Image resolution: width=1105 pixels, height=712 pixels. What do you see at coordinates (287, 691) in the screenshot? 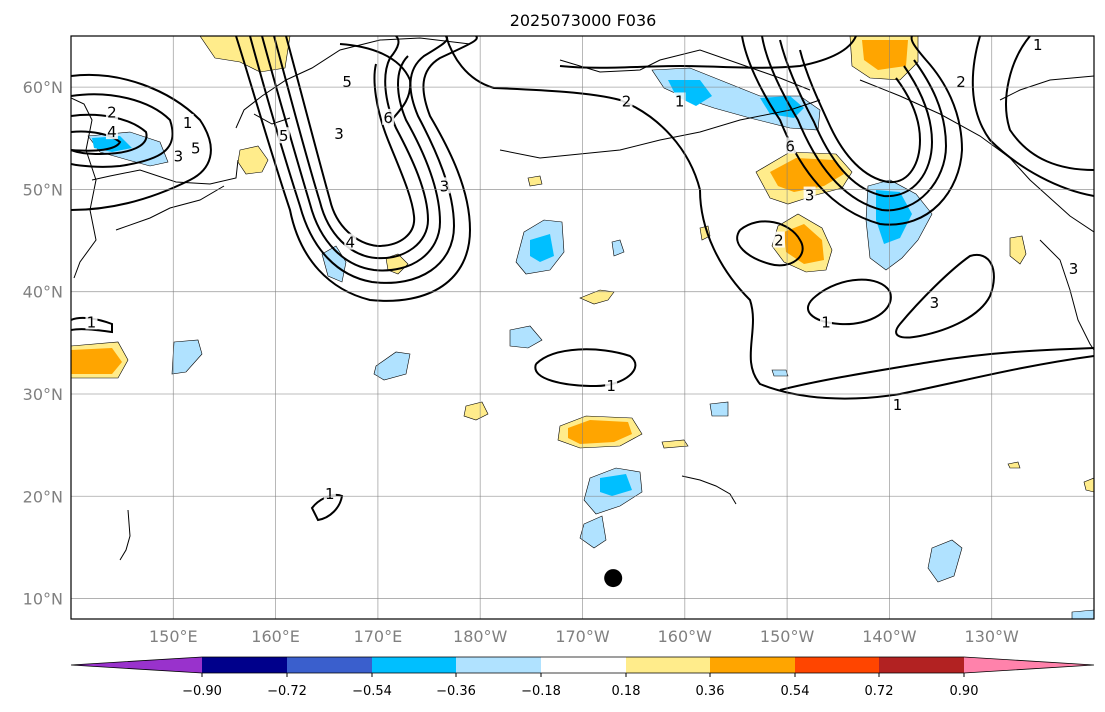
I see `colorbar-tick-label: −0.72` at bounding box center [287, 691].